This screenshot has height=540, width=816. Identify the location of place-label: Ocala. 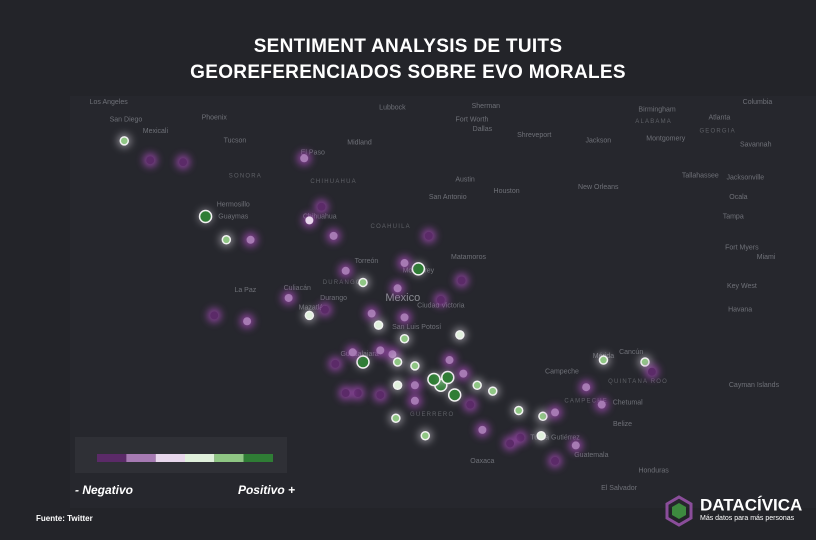
(738, 197).